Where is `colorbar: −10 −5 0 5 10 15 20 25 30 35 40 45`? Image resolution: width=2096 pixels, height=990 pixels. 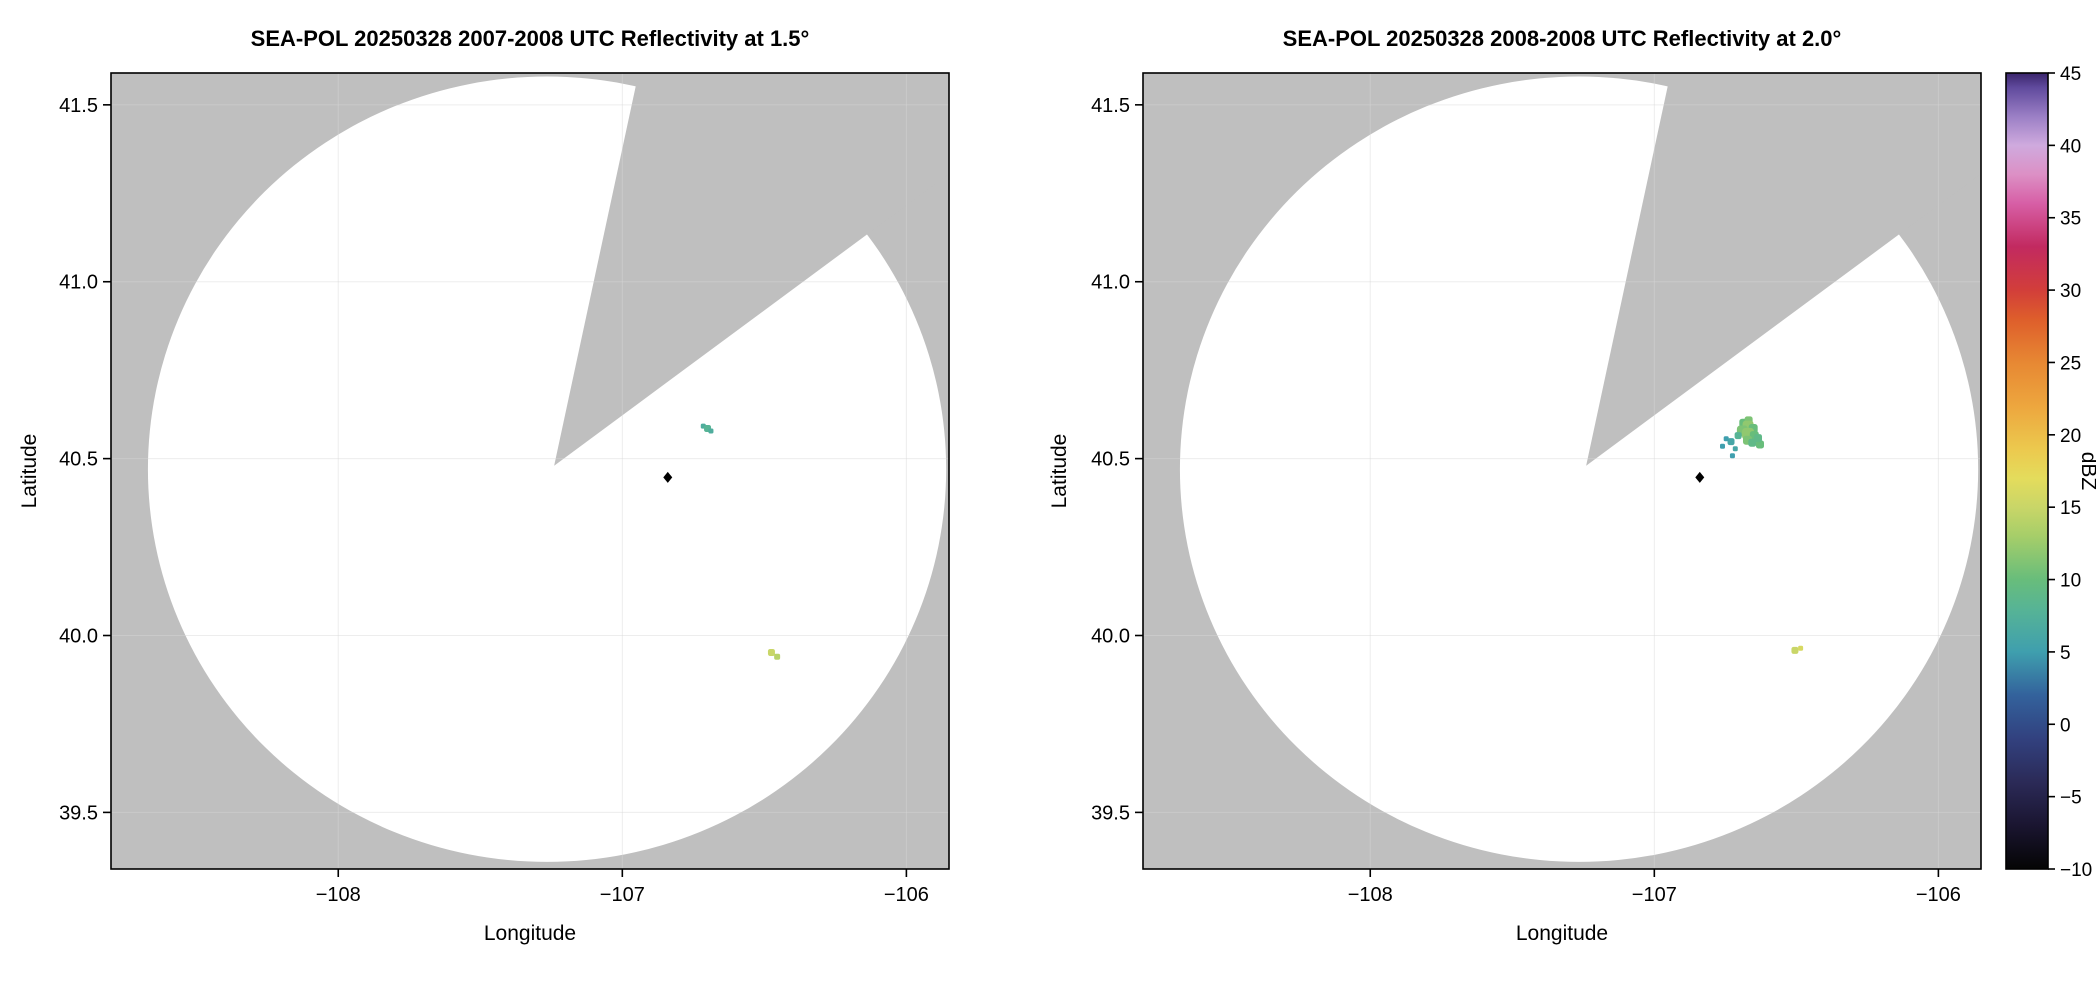 colorbar: −10 −5 0 5 10 15 20 25 30 35 40 45 is located at coordinates (2048, 472).